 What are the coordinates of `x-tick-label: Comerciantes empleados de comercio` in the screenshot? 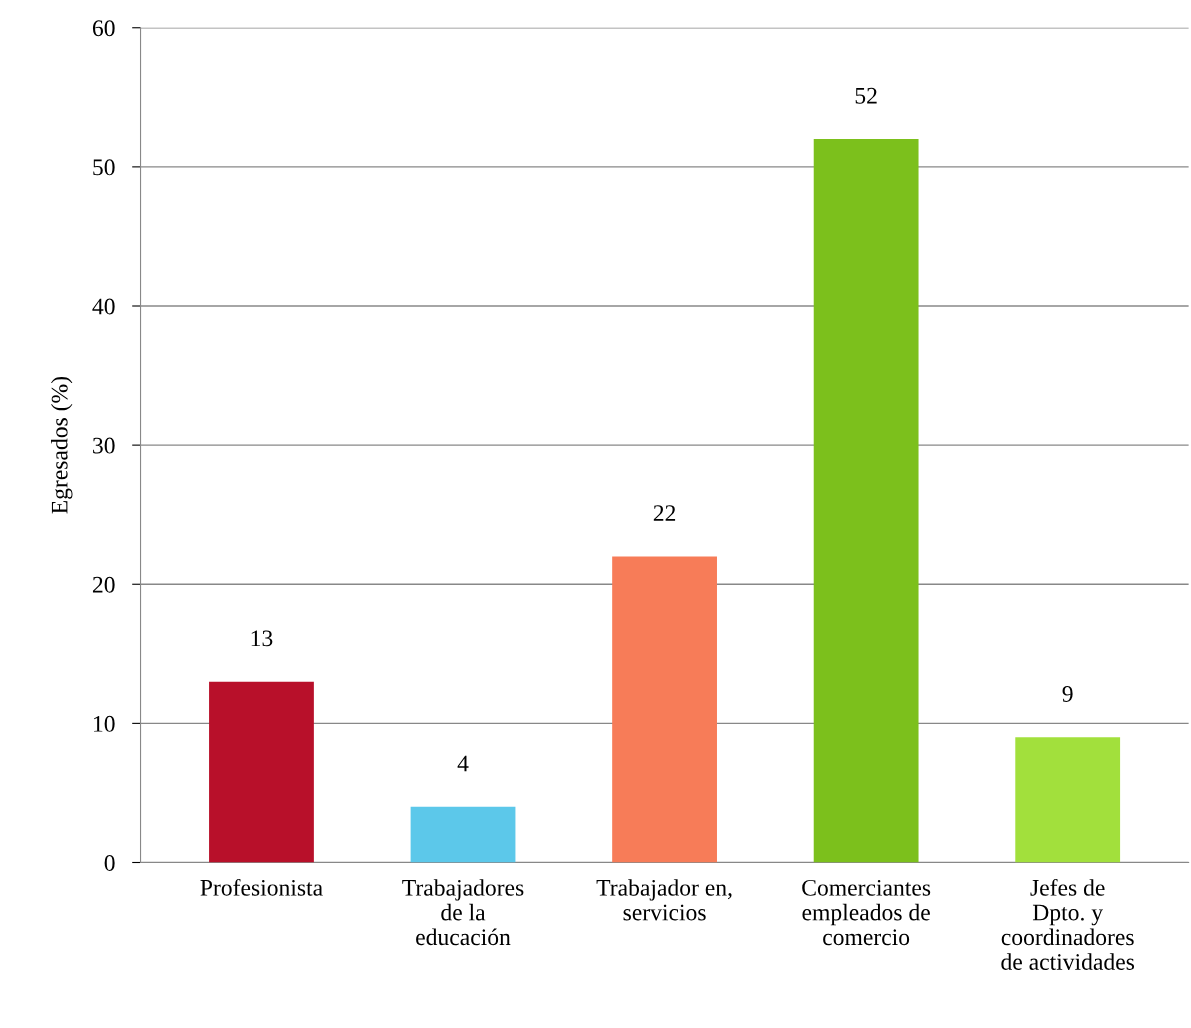 It's located at (866, 912).